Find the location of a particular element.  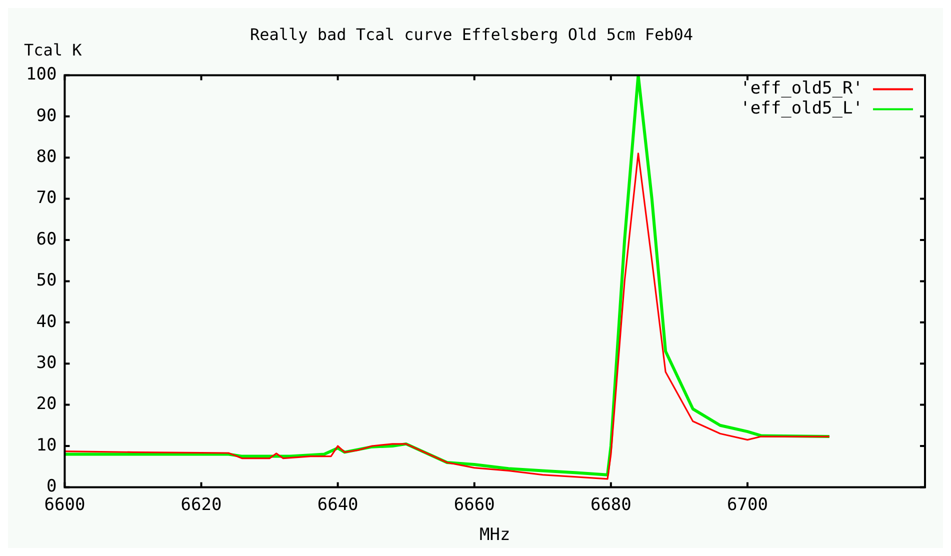

x-tick-label: 6700 is located at coordinates (747, 504).